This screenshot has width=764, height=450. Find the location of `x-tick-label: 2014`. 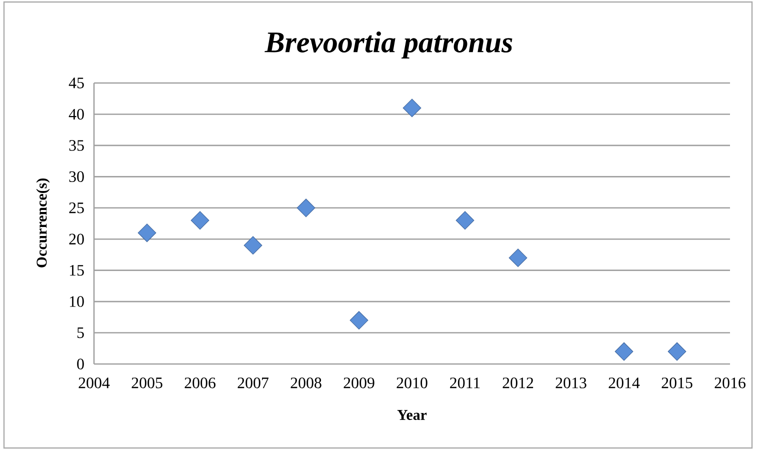

x-tick-label: 2014 is located at coordinates (624, 383).